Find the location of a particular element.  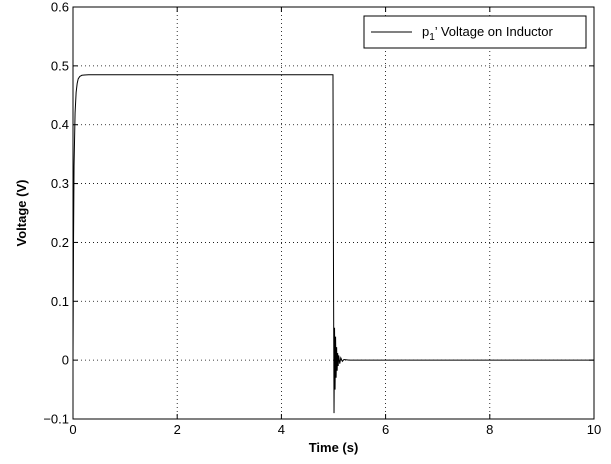

x-axis-label: Time (s) is located at coordinates (334, 447).